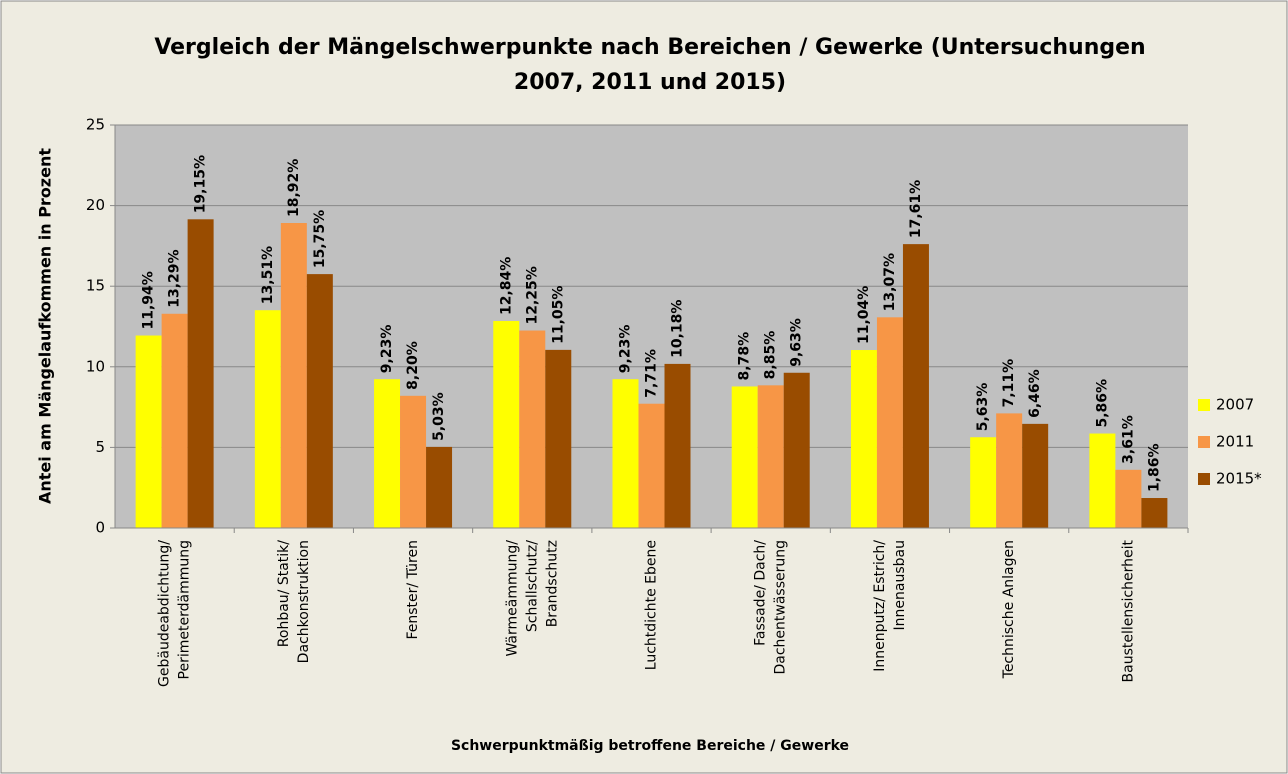 This screenshot has height=774, width=1288. What do you see at coordinates (268, 275) in the screenshot?
I see `value-label: 13,51%` at bounding box center [268, 275].